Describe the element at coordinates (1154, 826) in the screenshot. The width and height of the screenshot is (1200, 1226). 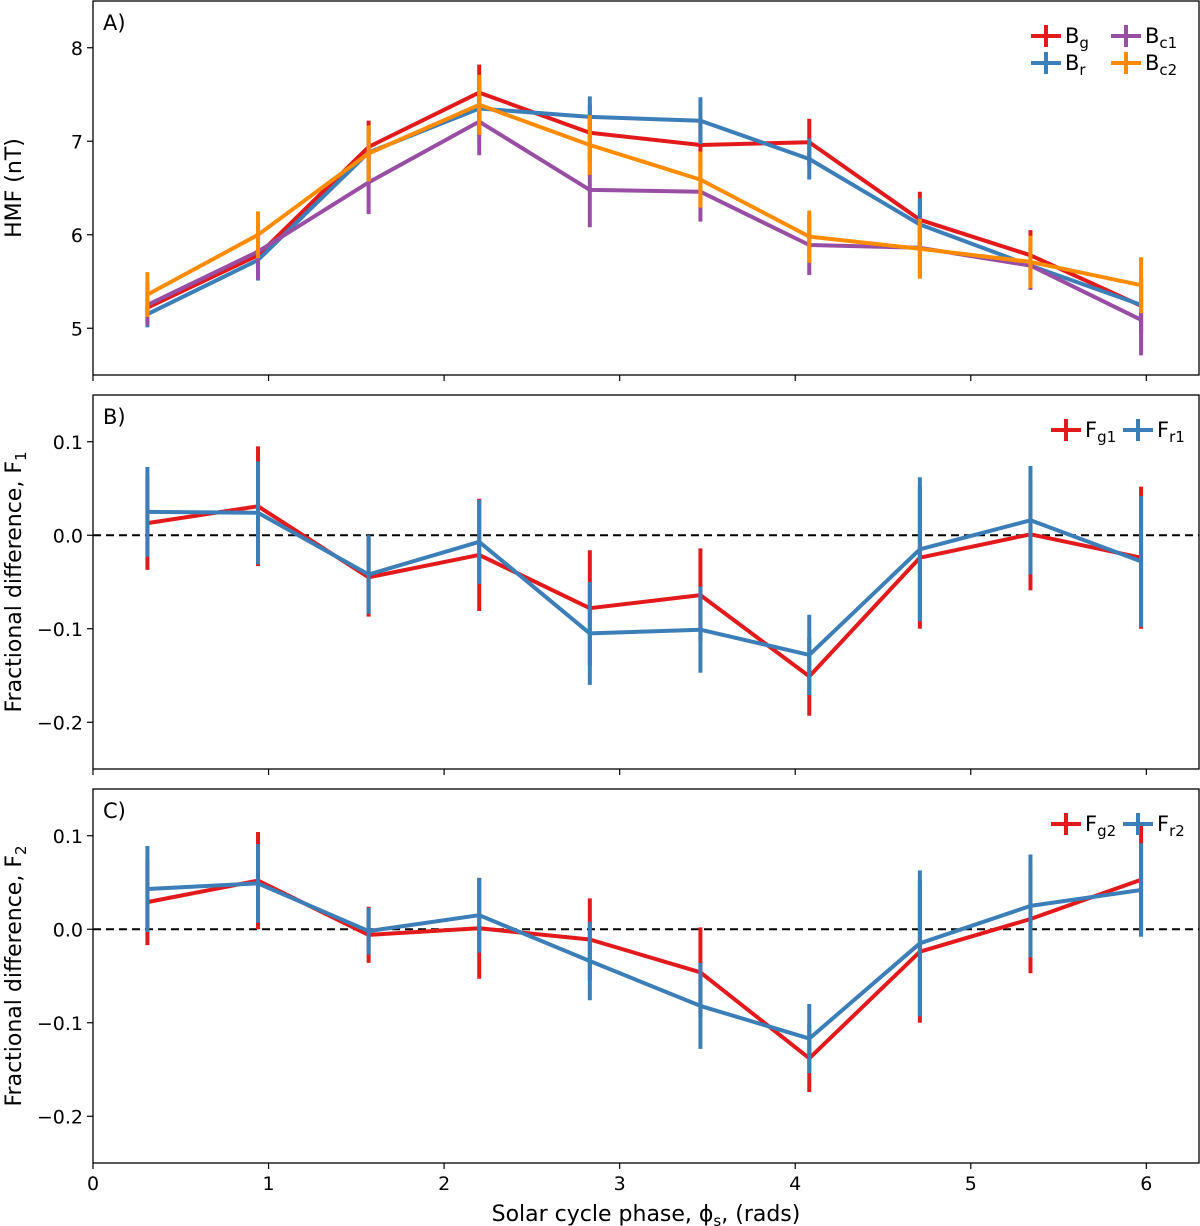
I see `legend-item-Fr2: Fr2` at that location.